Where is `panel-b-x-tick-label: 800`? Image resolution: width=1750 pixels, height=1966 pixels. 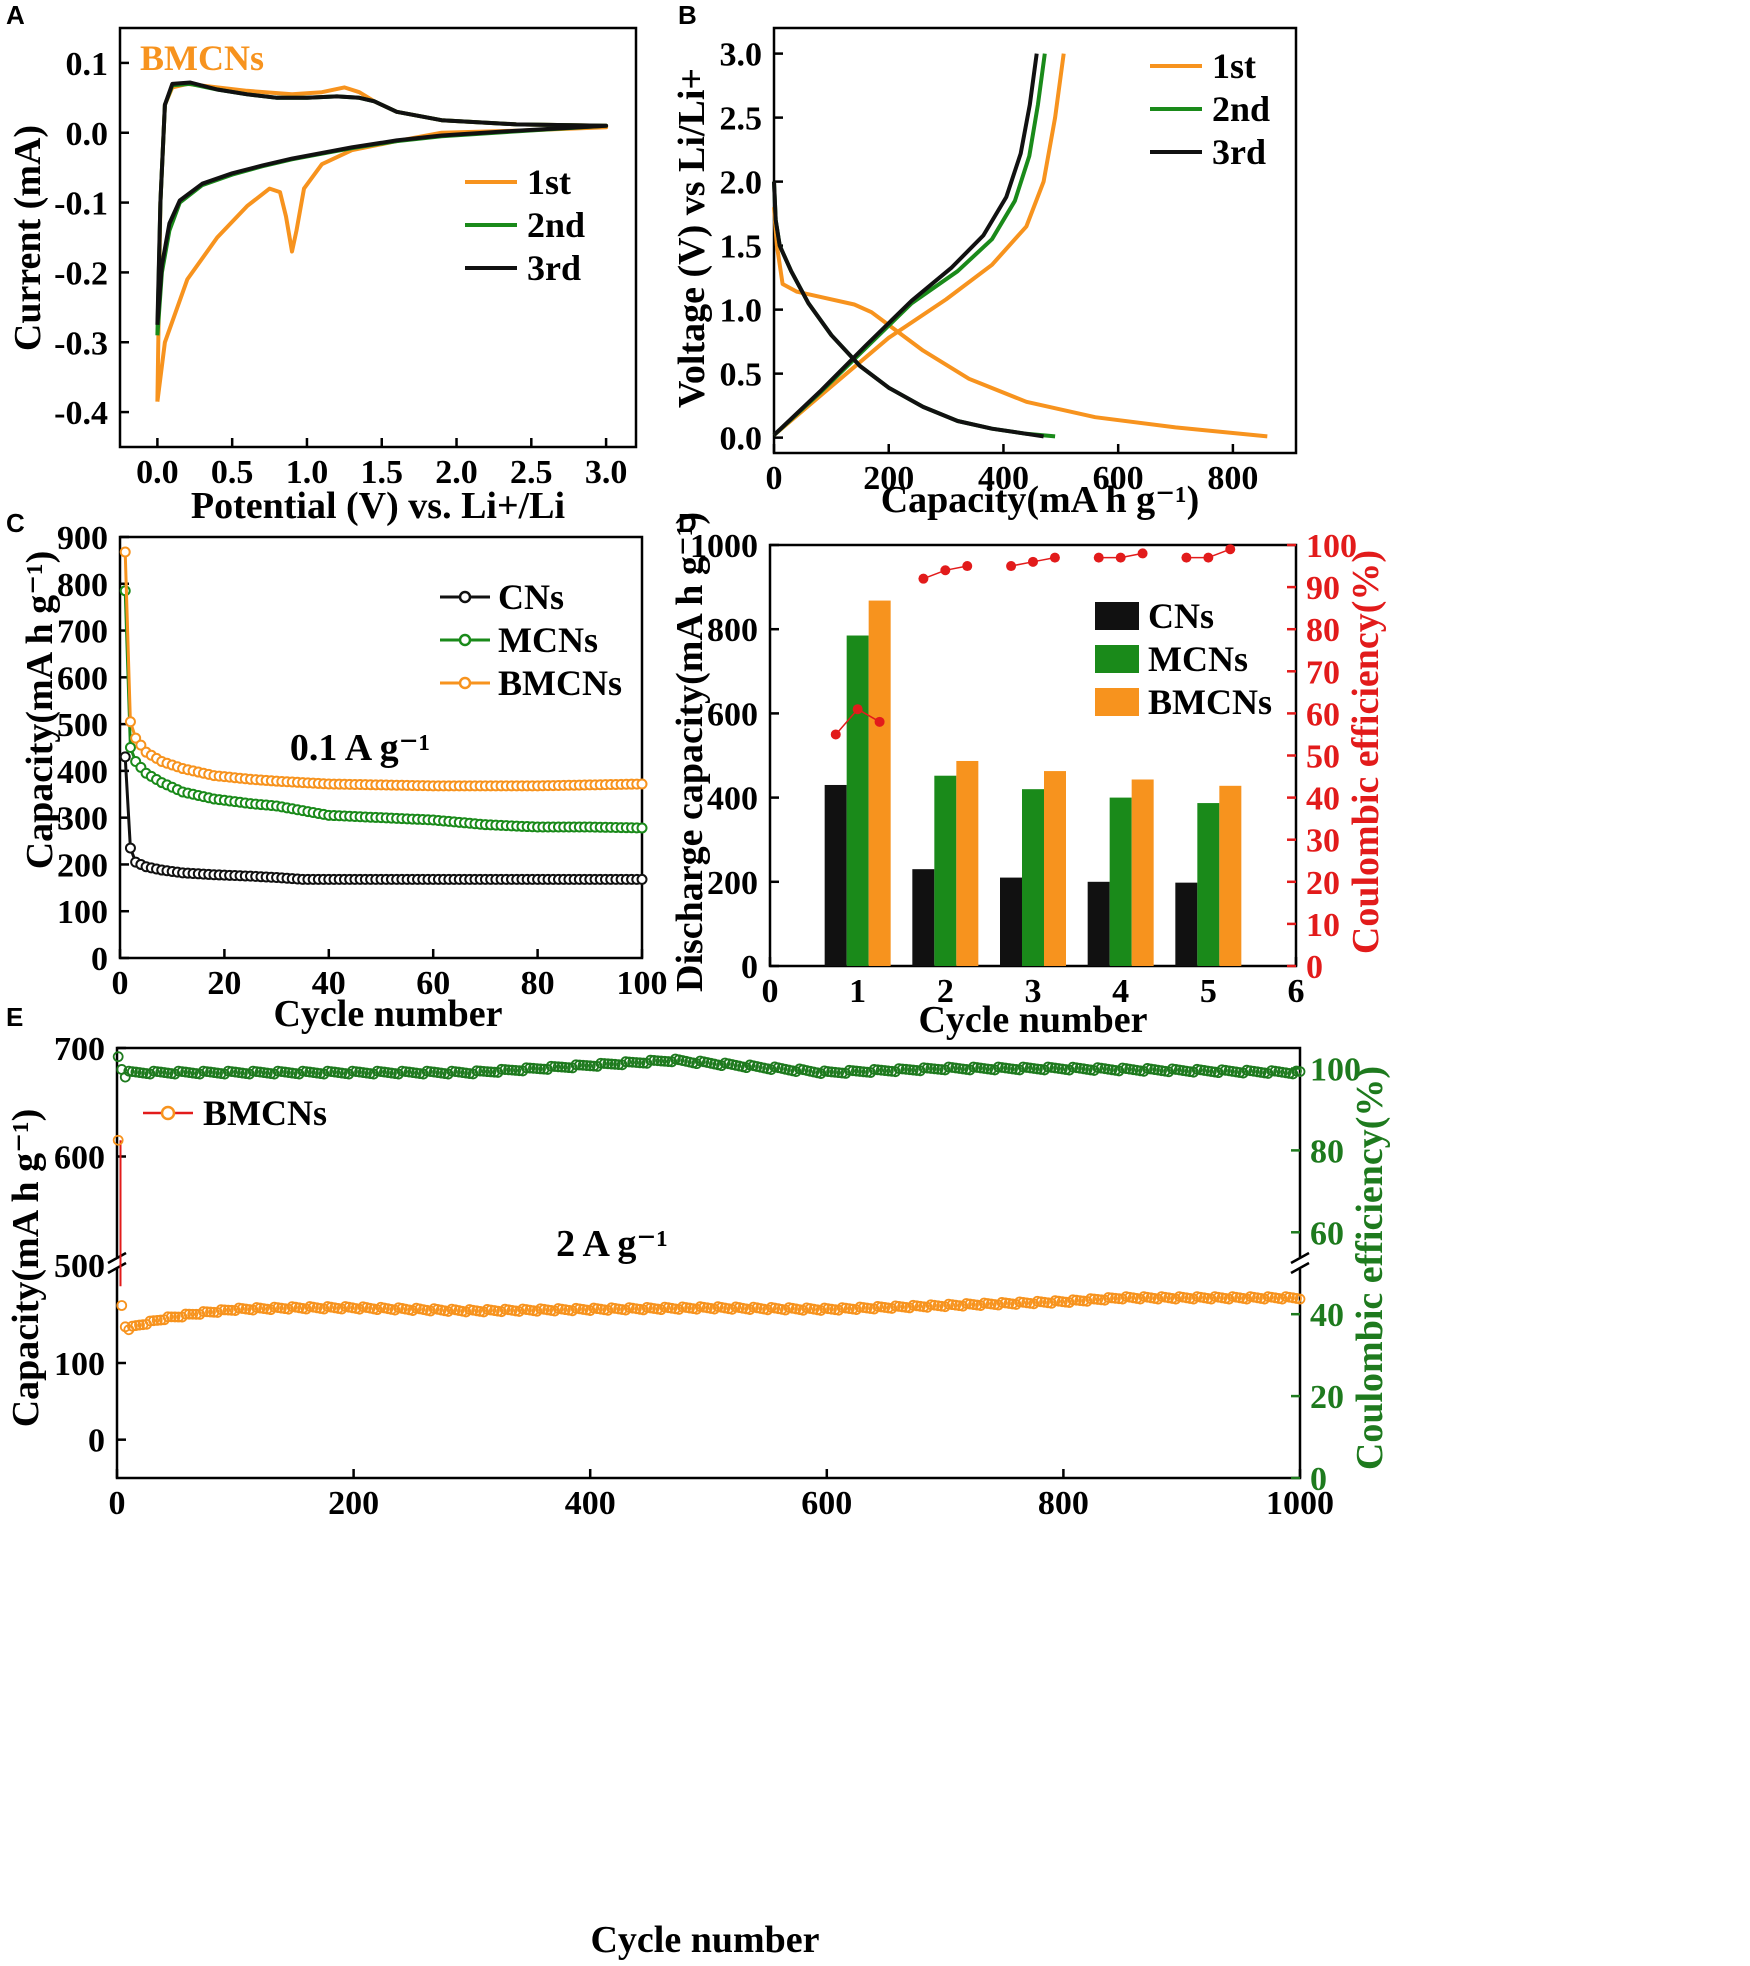 panel-b-x-tick-label: 800 is located at coordinates (1232, 478).